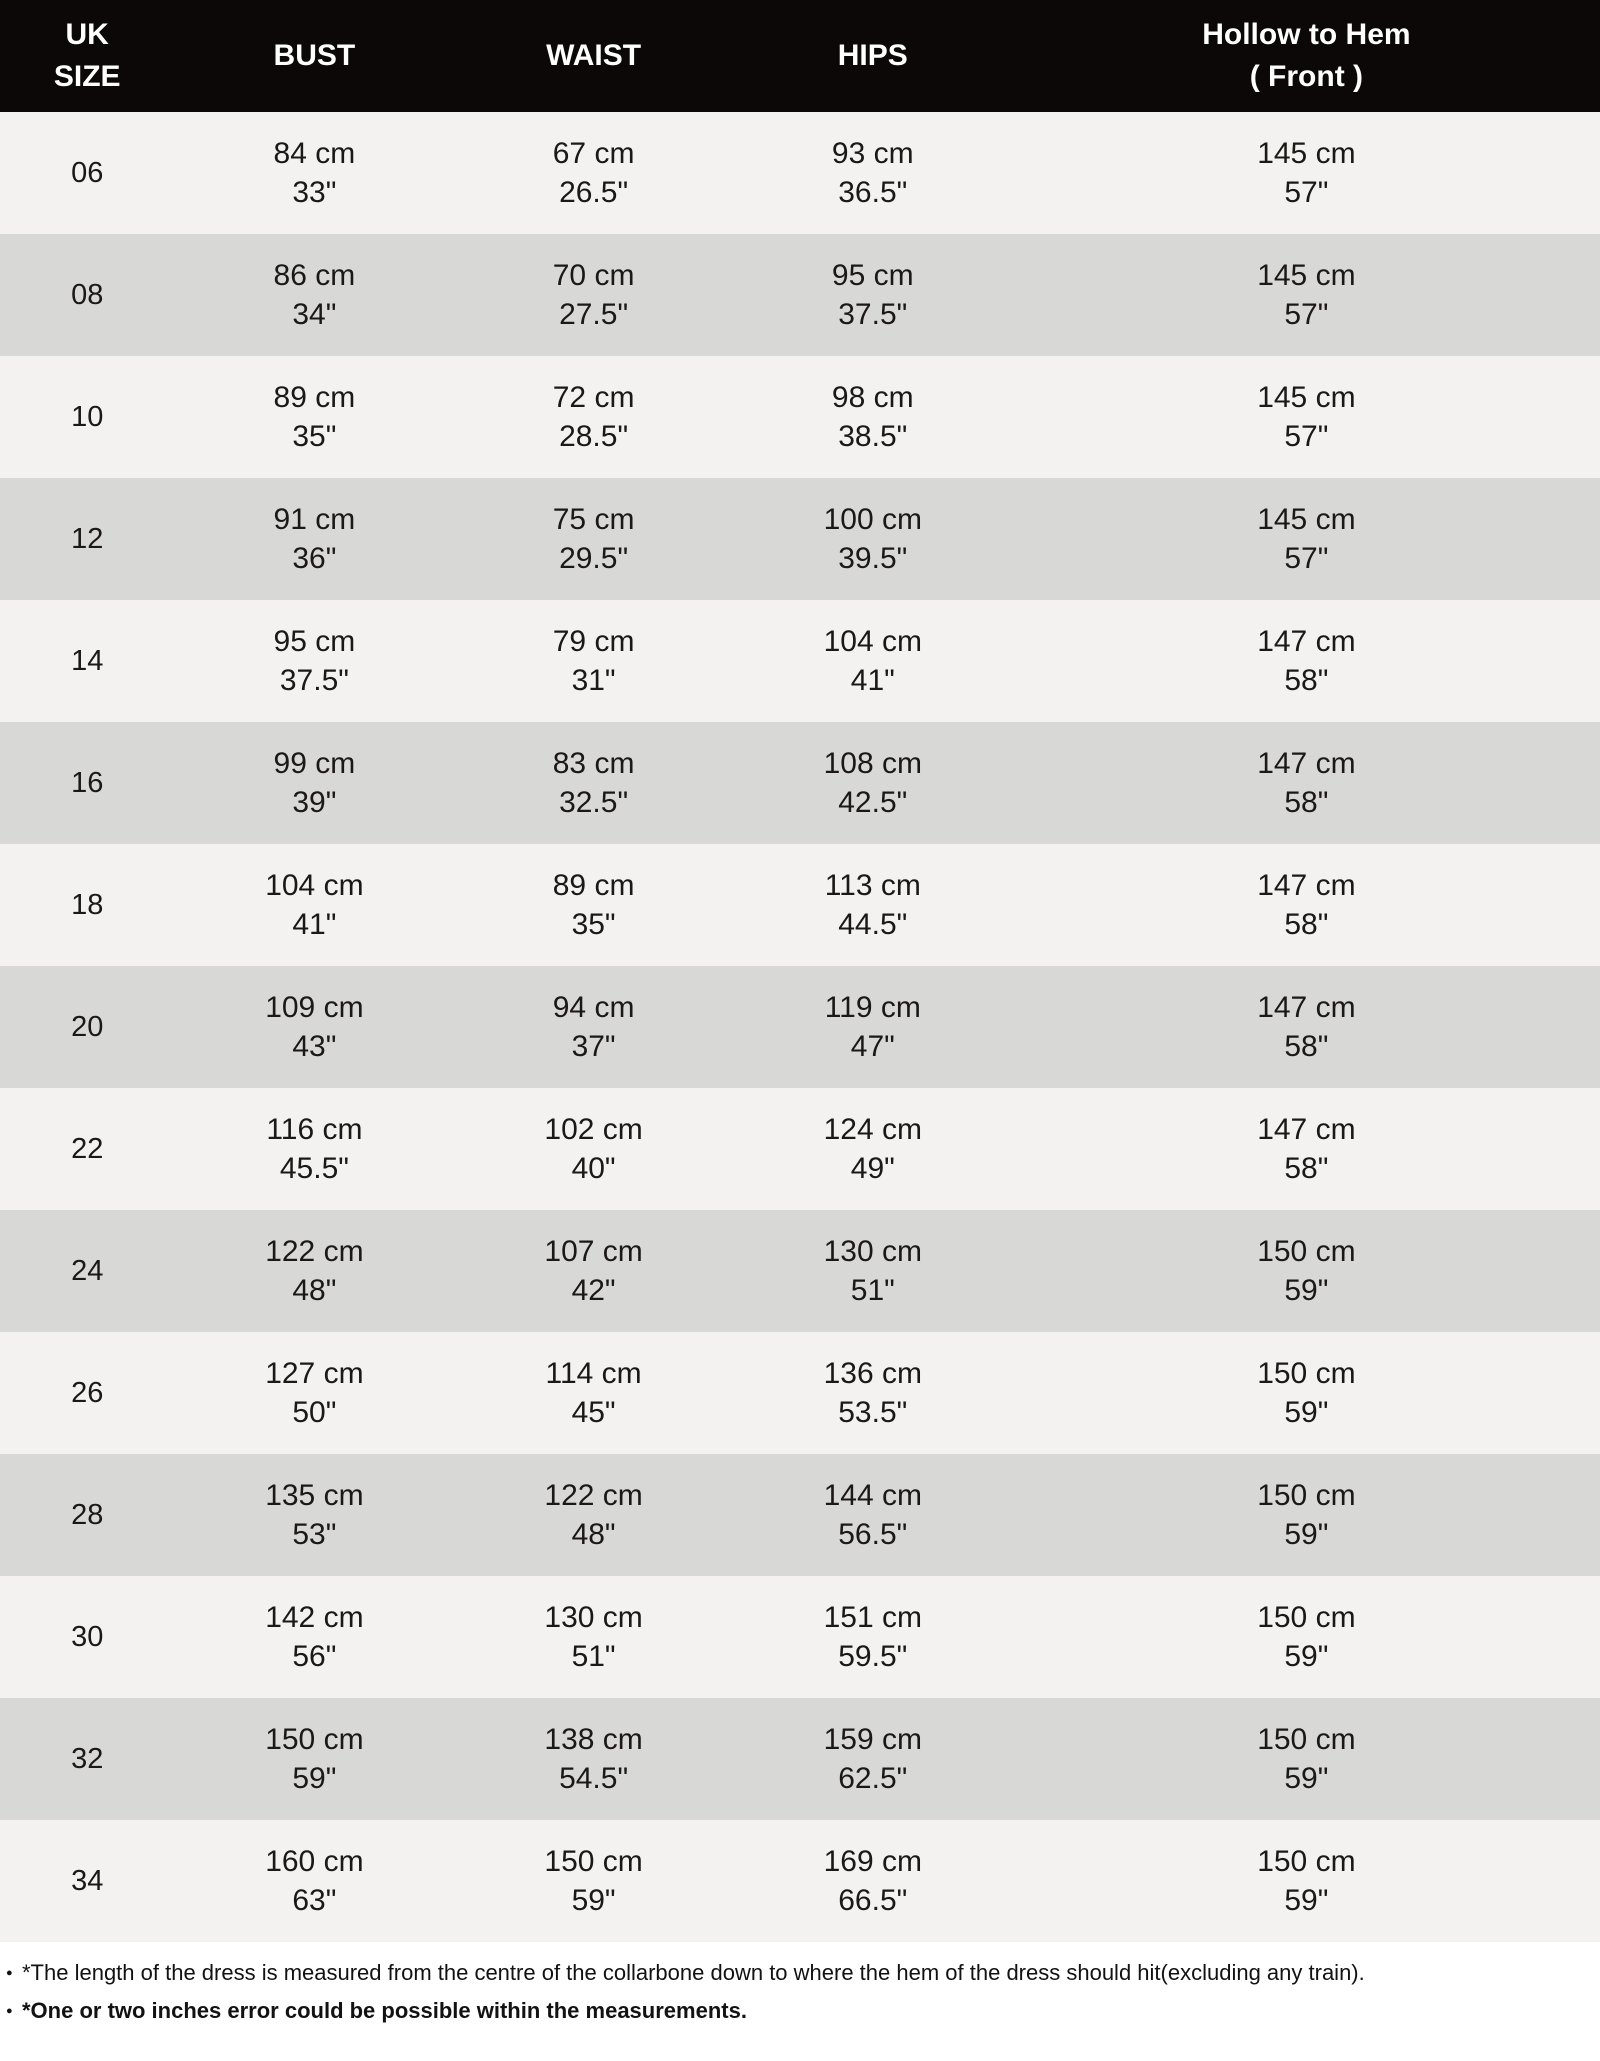  I want to click on bust-in-value: 39", so click(314, 802).